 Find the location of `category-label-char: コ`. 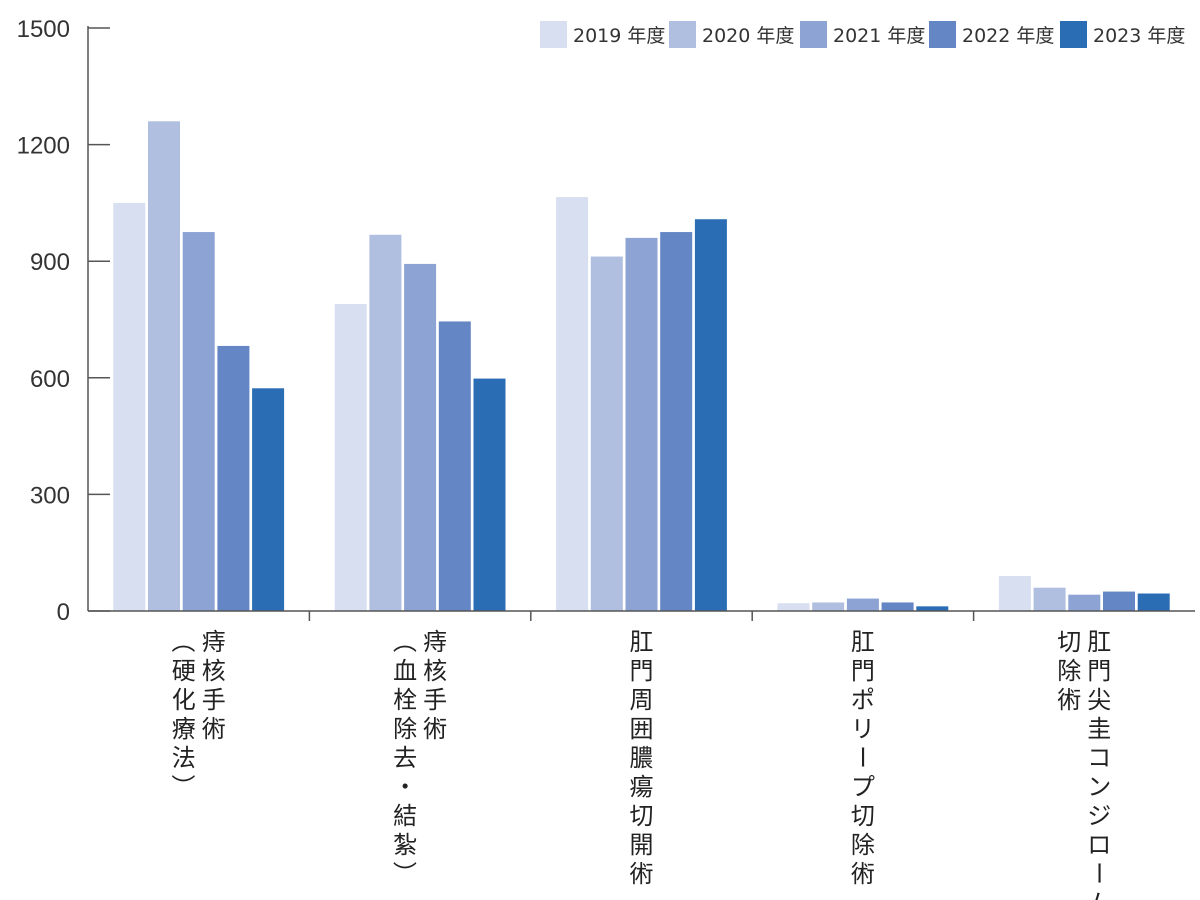

category-label-char: コ is located at coordinates (1099, 758).